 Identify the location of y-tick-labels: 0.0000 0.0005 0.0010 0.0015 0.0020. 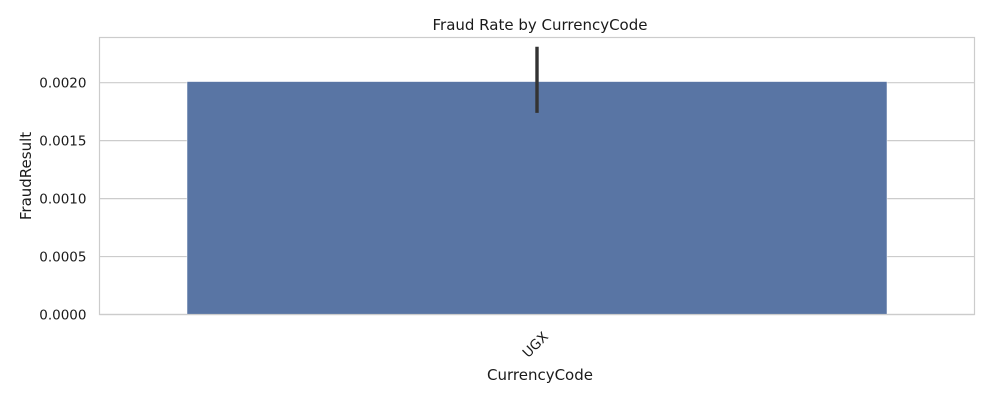
(62, 200).